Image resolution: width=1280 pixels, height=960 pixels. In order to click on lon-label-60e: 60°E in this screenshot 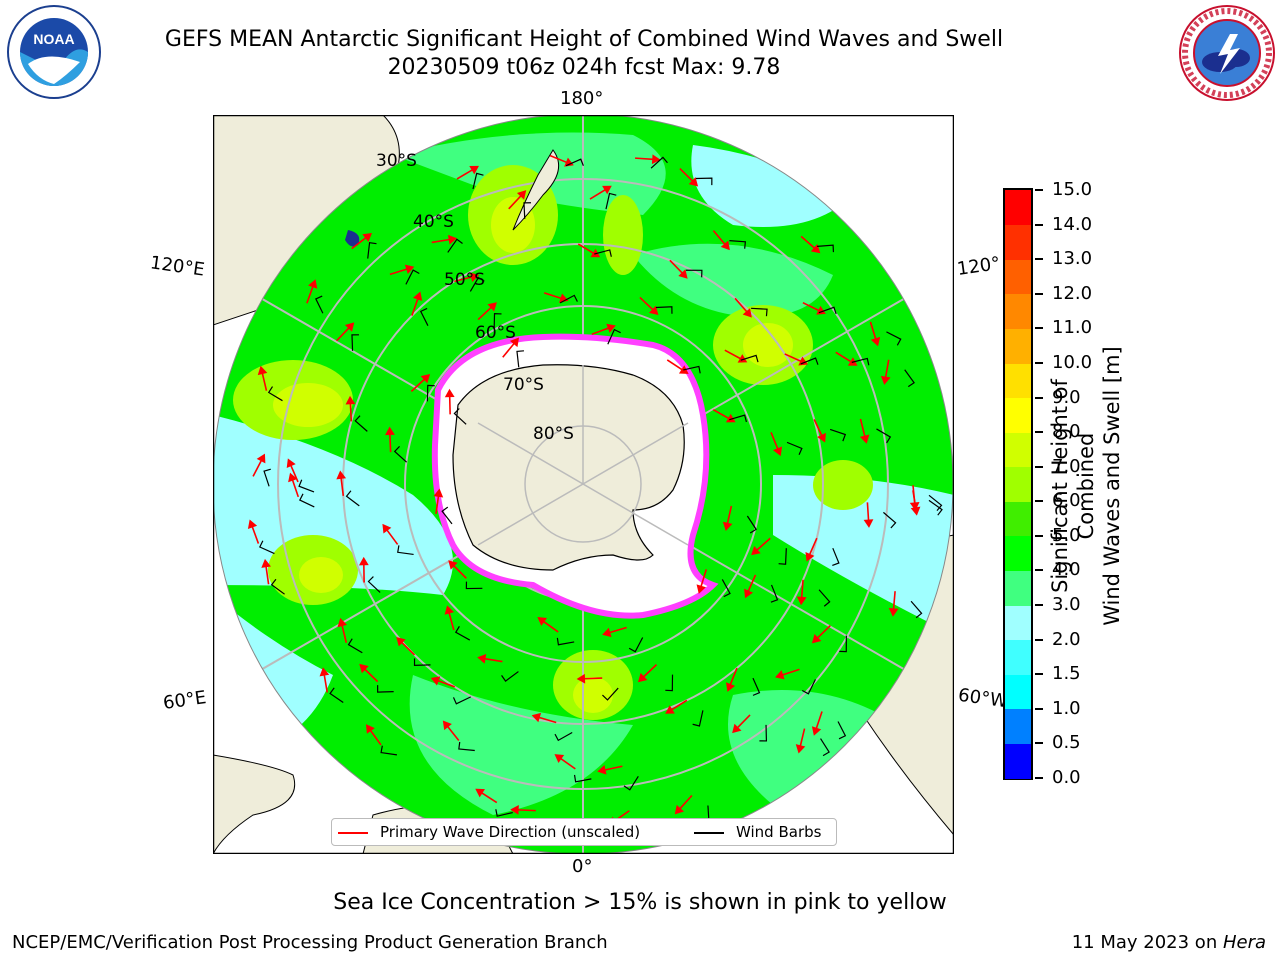, I will do `click(184, 700)`.